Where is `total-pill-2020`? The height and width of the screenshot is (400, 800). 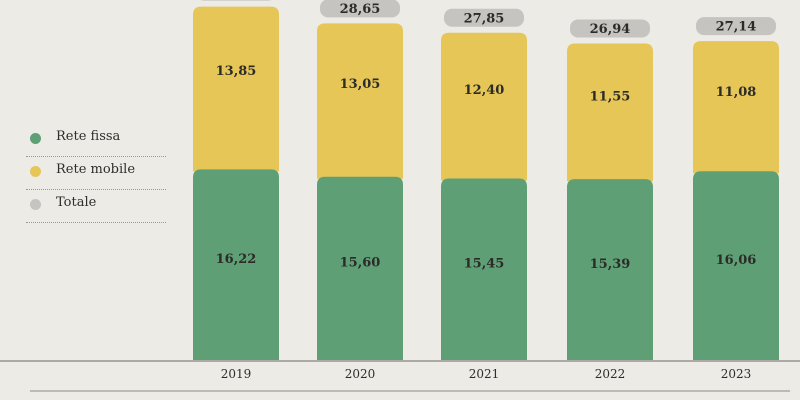 total-pill-2020 is located at coordinates (360, 9).